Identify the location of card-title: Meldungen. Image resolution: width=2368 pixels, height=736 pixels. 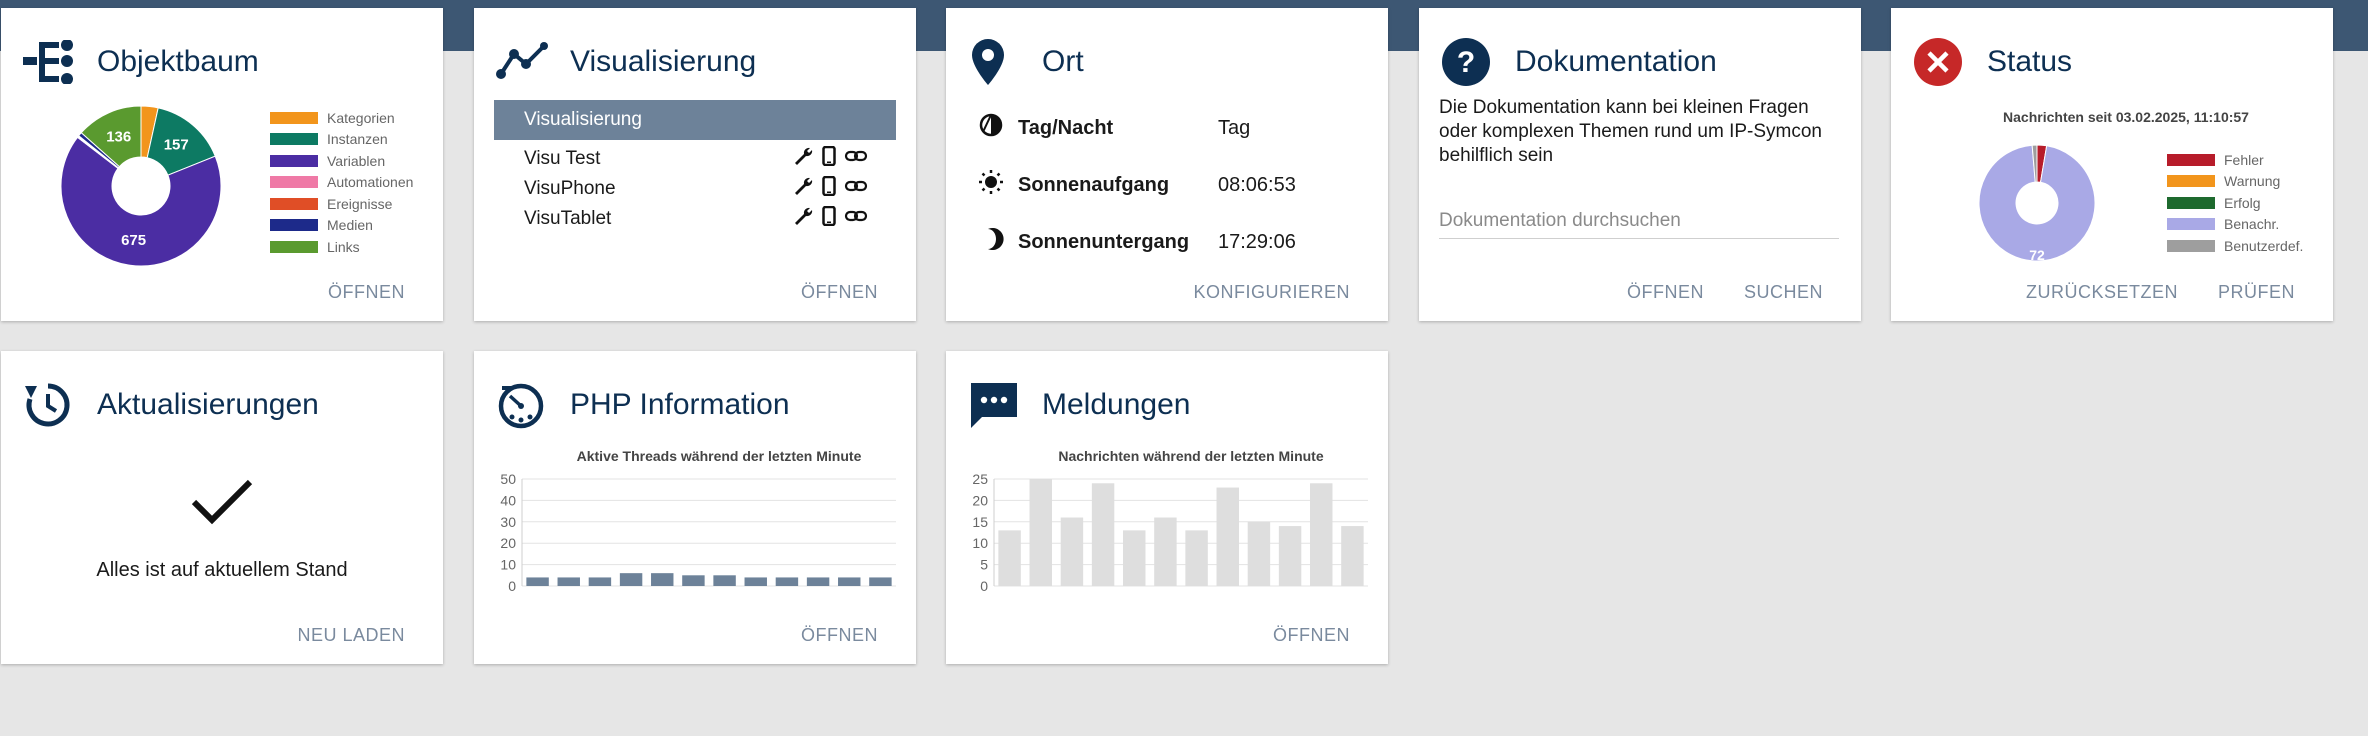
(1116, 404).